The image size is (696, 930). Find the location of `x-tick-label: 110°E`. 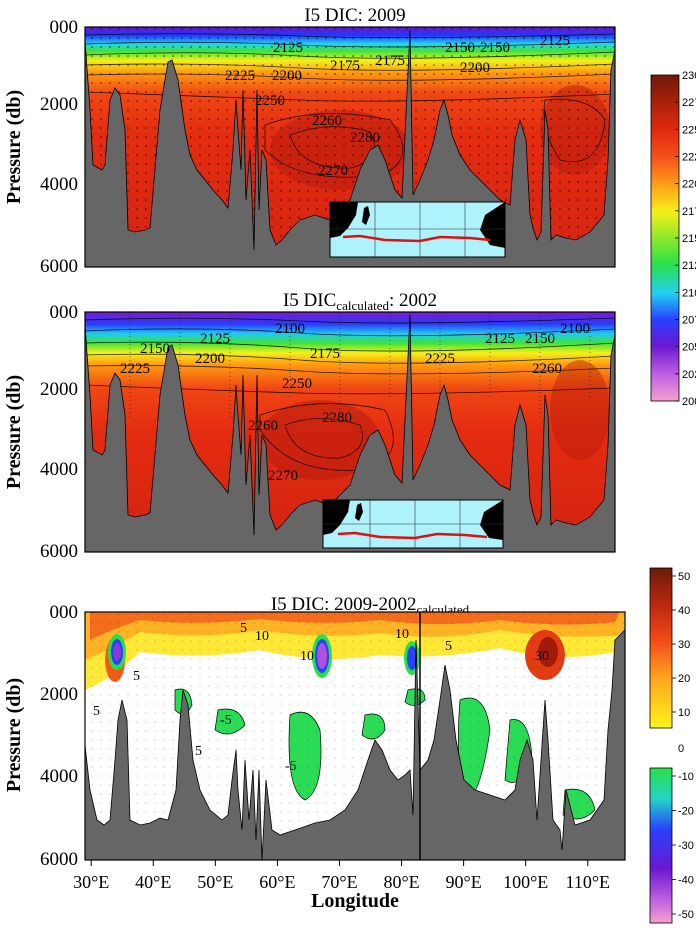

x-tick-label: 110°E is located at coordinates (587, 882).